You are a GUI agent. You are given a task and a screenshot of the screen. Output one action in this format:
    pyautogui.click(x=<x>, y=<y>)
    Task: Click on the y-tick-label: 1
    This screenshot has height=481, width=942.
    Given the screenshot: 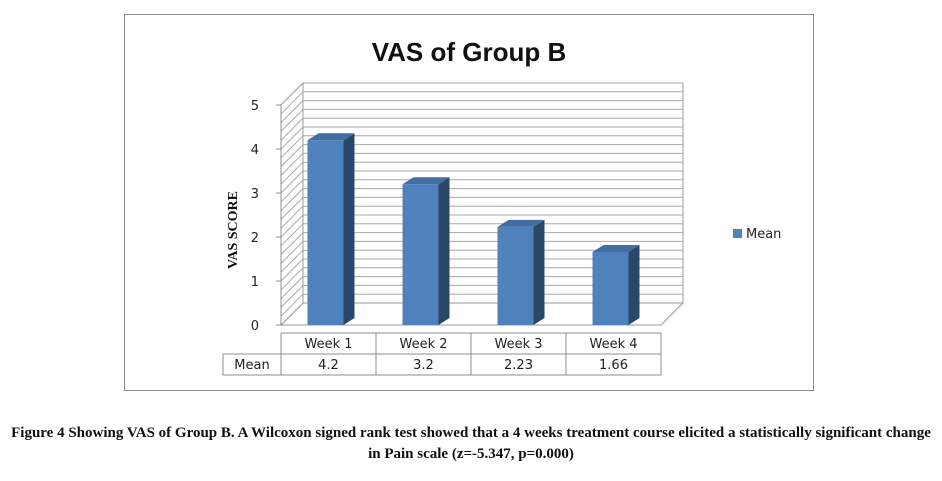 What is the action you would take?
    pyautogui.click(x=255, y=282)
    